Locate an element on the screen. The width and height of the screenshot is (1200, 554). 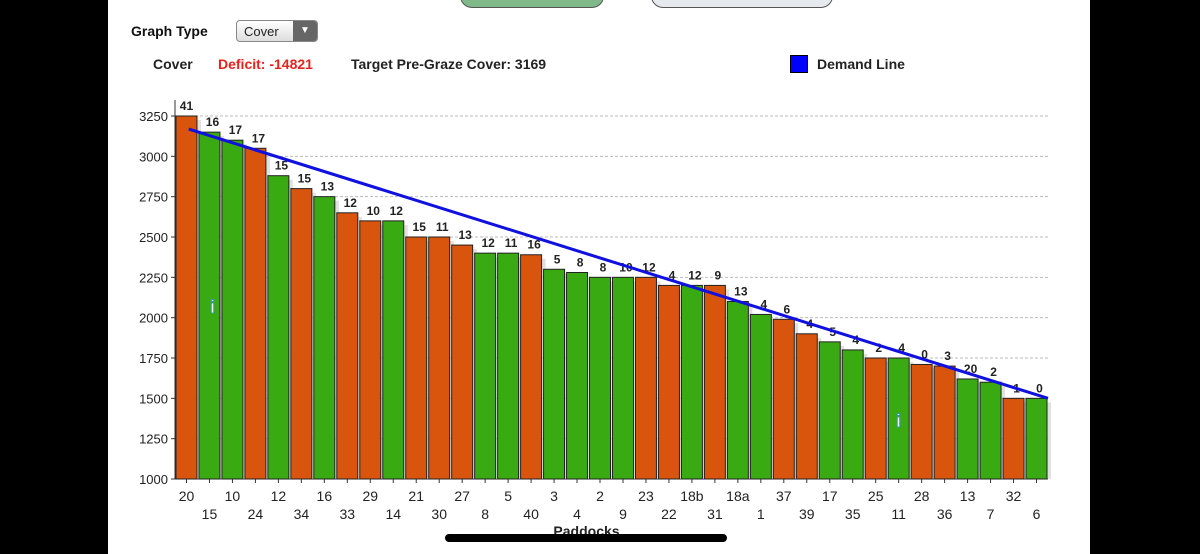
x-tick-label: 31 is located at coordinates (715, 514).